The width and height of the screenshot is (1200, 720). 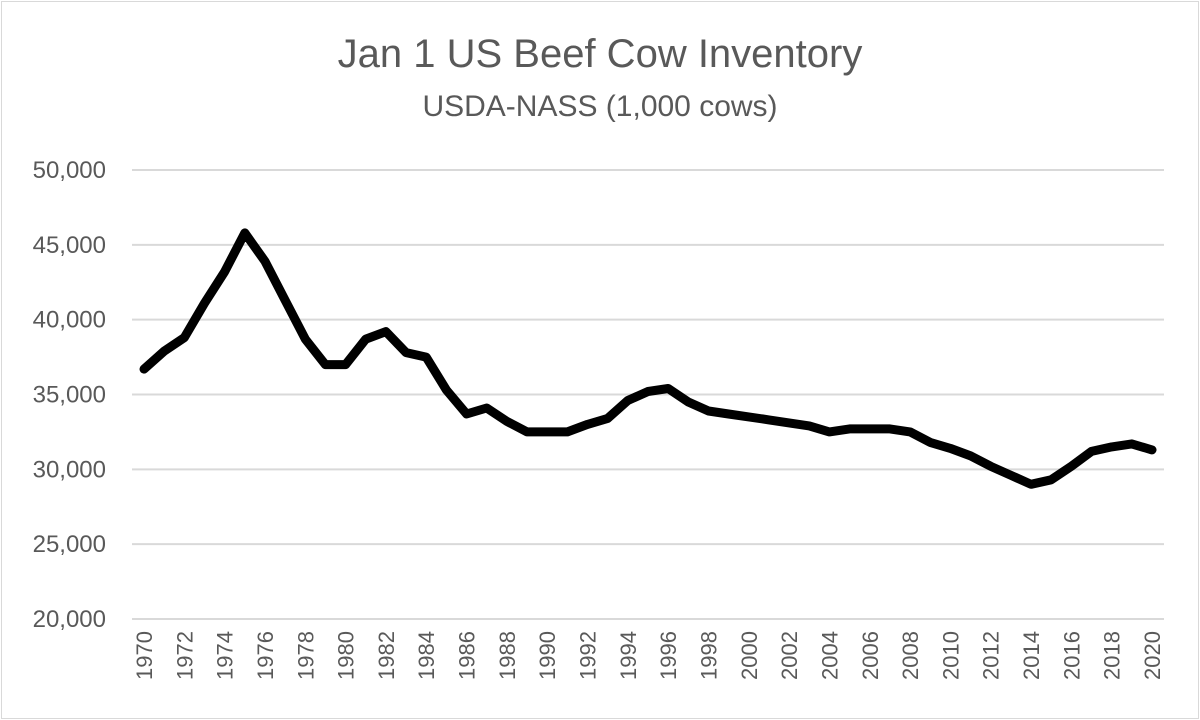 I want to click on y-tick-label: 35,000, so click(x=69, y=395).